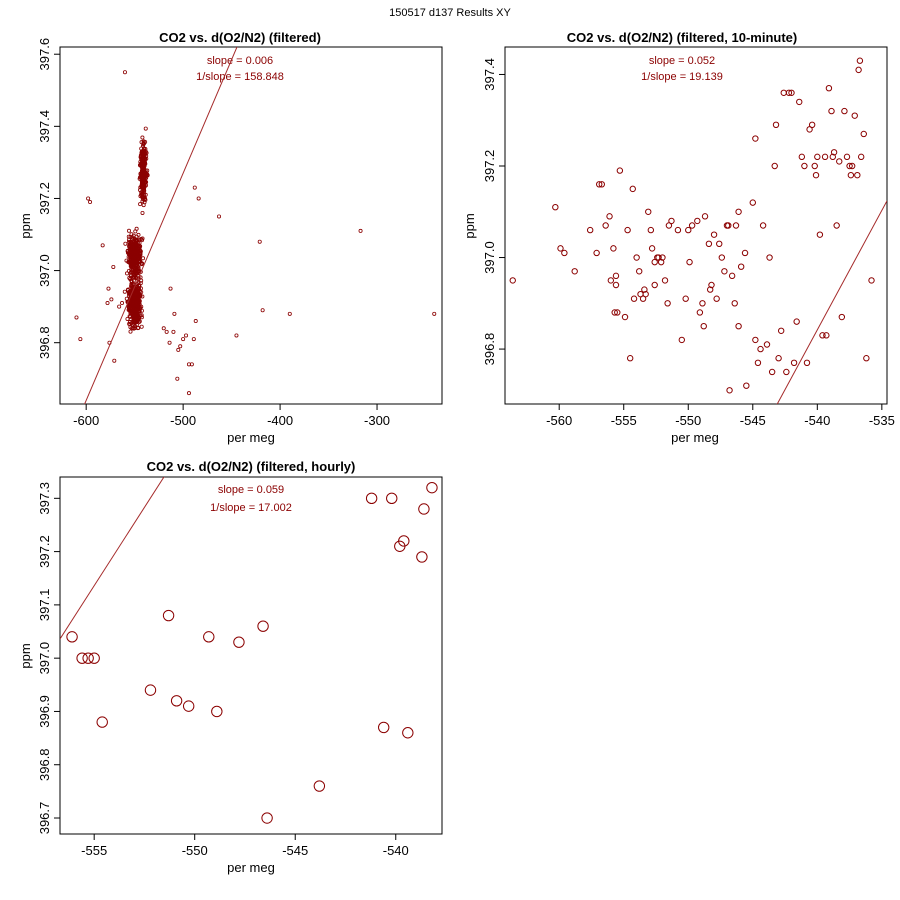 This screenshot has height=900, width=900. Describe the element at coordinates (817, 420) in the screenshot. I see `x-tick-label: -540` at that location.